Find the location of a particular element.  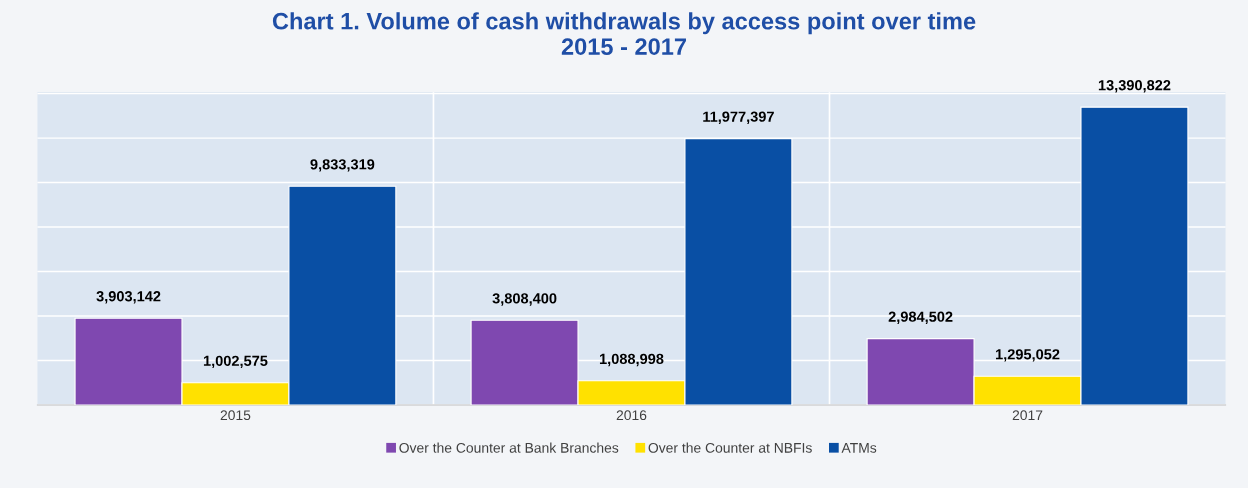

chart-title: Chart 1. Volume of cash withdrawals by access point over time 2015 - 2017 is located at coordinates (624, 33).